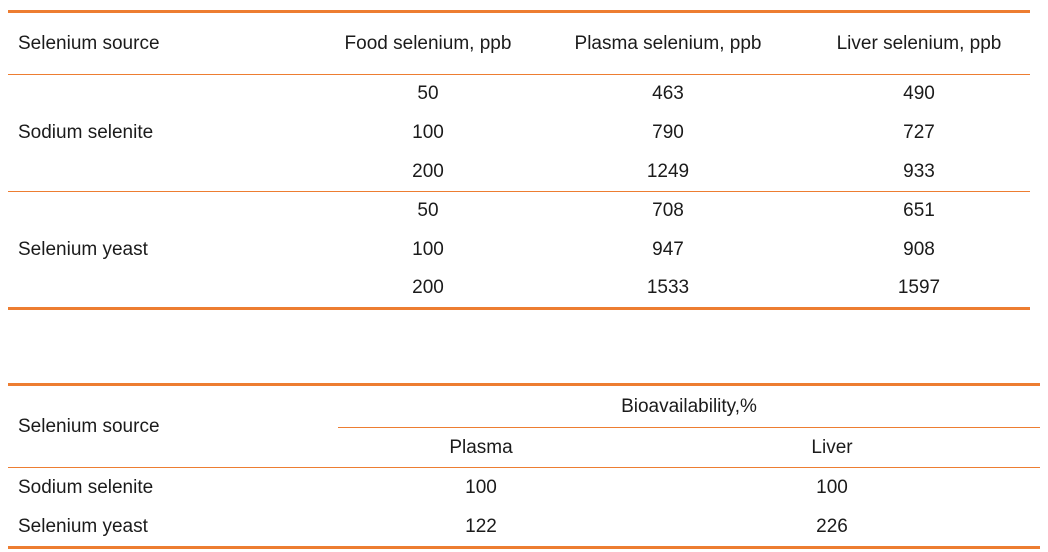 This screenshot has height=552, width=1048. Describe the element at coordinates (668, 289) in the screenshot. I see `table-cell: 1533` at that location.